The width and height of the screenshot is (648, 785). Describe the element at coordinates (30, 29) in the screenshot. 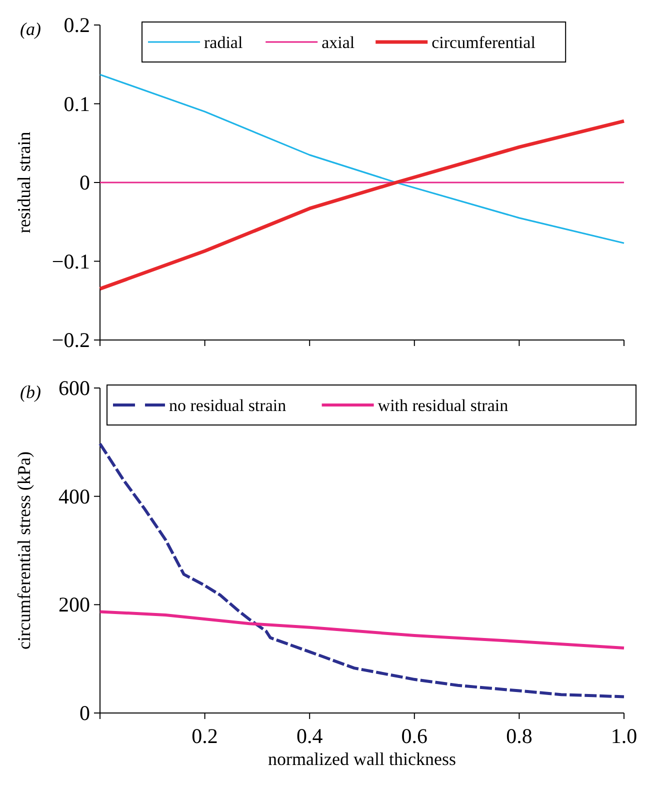

I see `chart-title: (a)` at that location.